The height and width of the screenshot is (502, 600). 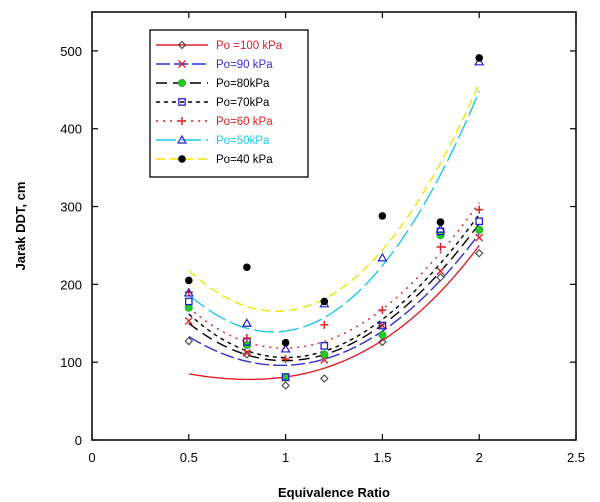 What do you see at coordinates (71, 284) in the screenshot?
I see `y-tick-label: 200` at bounding box center [71, 284].